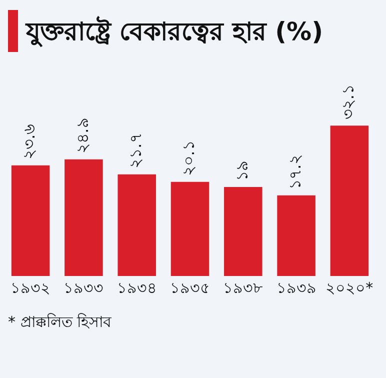 This screenshot has width=386, height=378. What do you see at coordinates (190, 287) in the screenshot?
I see `x-tick-label: ১৯৩৫` at bounding box center [190, 287].